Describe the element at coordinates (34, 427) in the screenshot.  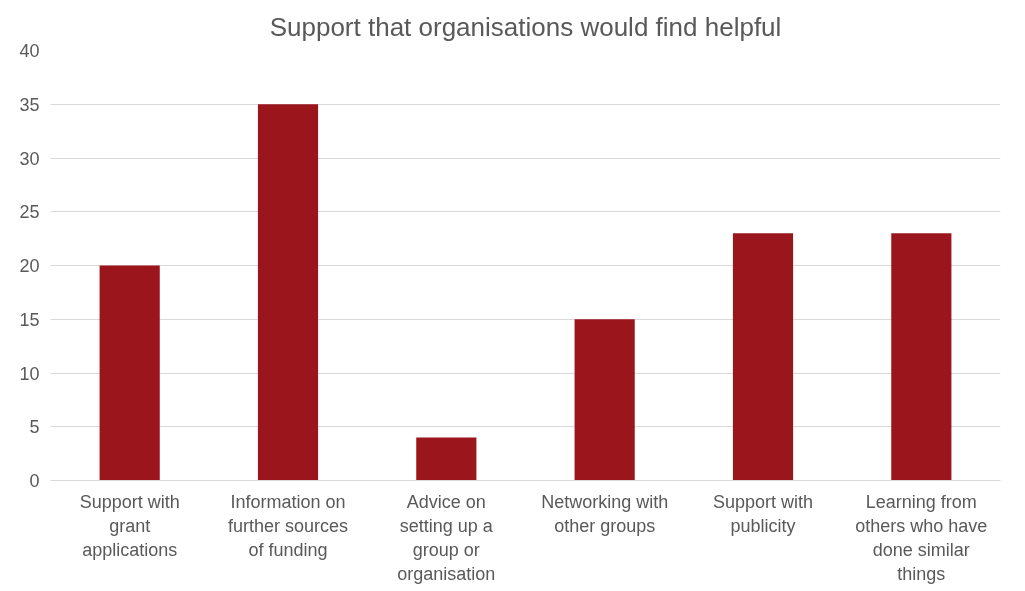
I see `y-tick-label: 5` at that location.